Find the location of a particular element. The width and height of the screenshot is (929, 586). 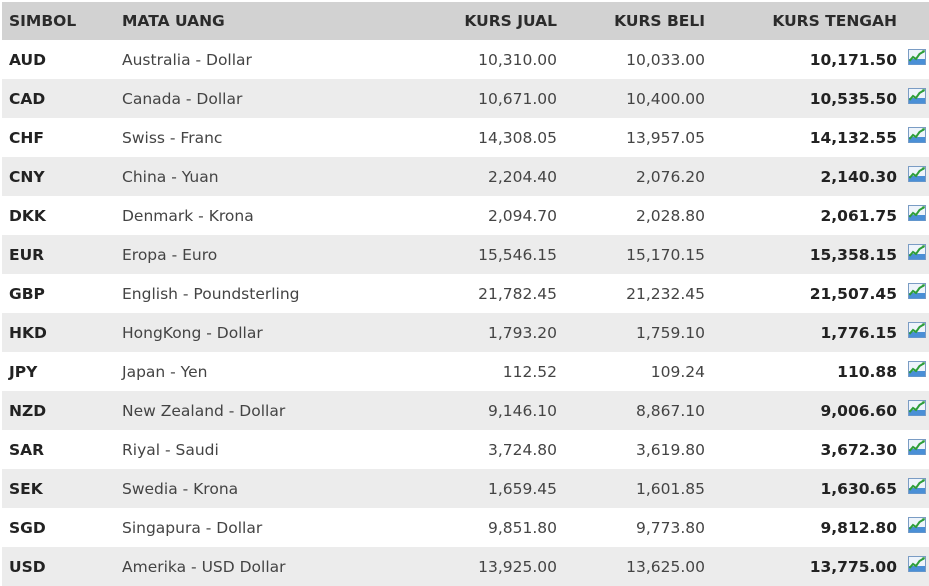

header-mid-rate: KURS TENGAH is located at coordinates (801, 21).